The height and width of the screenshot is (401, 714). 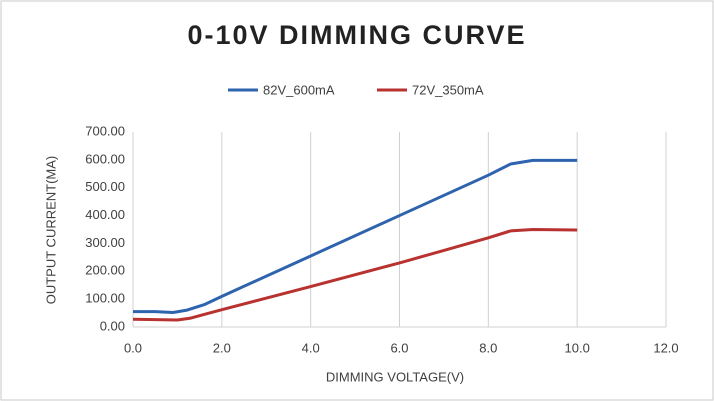 What do you see at coordinates (356, 35) in the screenshot?
I see `chart-title: 0-10V DIMMING CURVE` at bounding box center [356, 35].